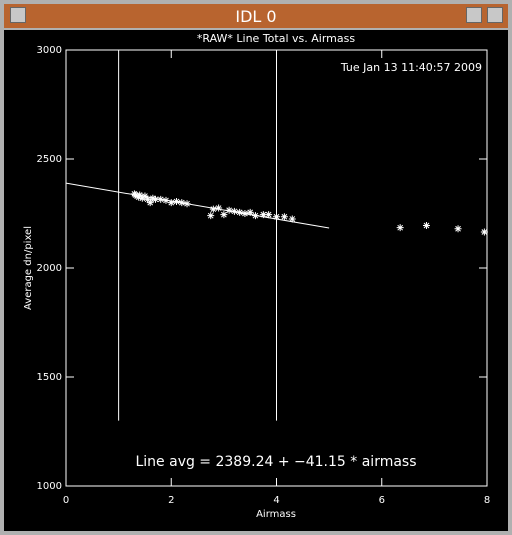  What do you see at coordinates (66, 500) in the screenshot?
I see `x-tick-label: 0` at bounding box center [66, 500].